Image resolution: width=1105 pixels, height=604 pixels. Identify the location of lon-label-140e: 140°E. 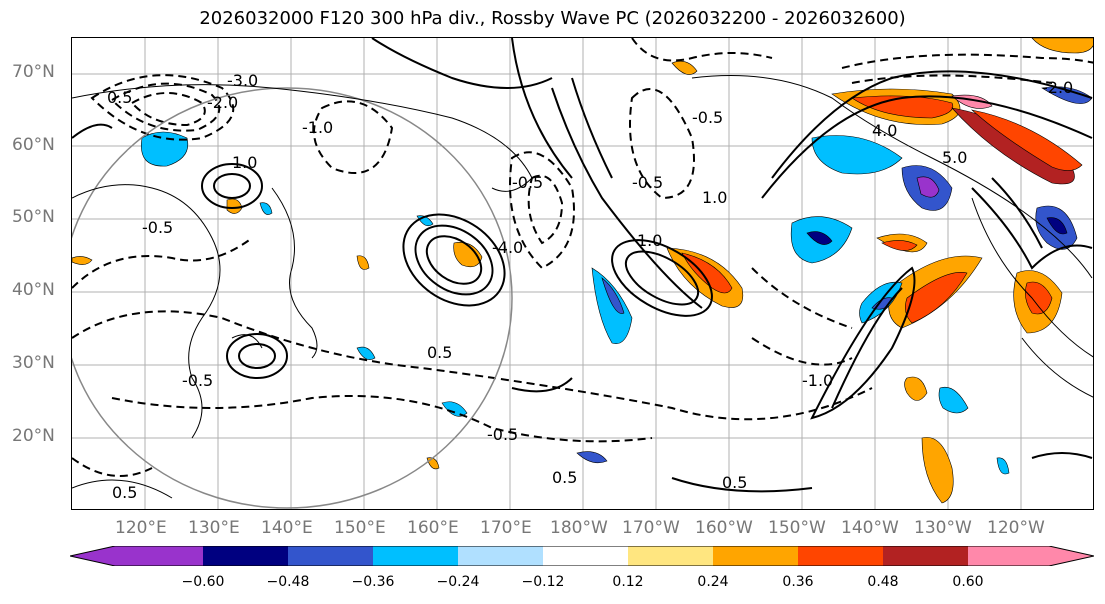
(287, 528).